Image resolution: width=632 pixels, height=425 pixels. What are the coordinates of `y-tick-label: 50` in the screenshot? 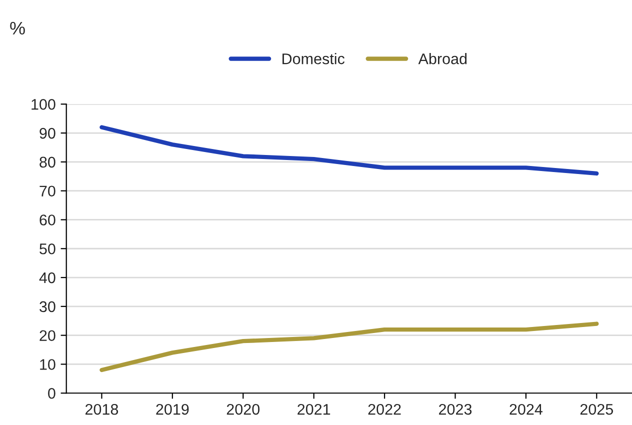 It's located at (48, 248).